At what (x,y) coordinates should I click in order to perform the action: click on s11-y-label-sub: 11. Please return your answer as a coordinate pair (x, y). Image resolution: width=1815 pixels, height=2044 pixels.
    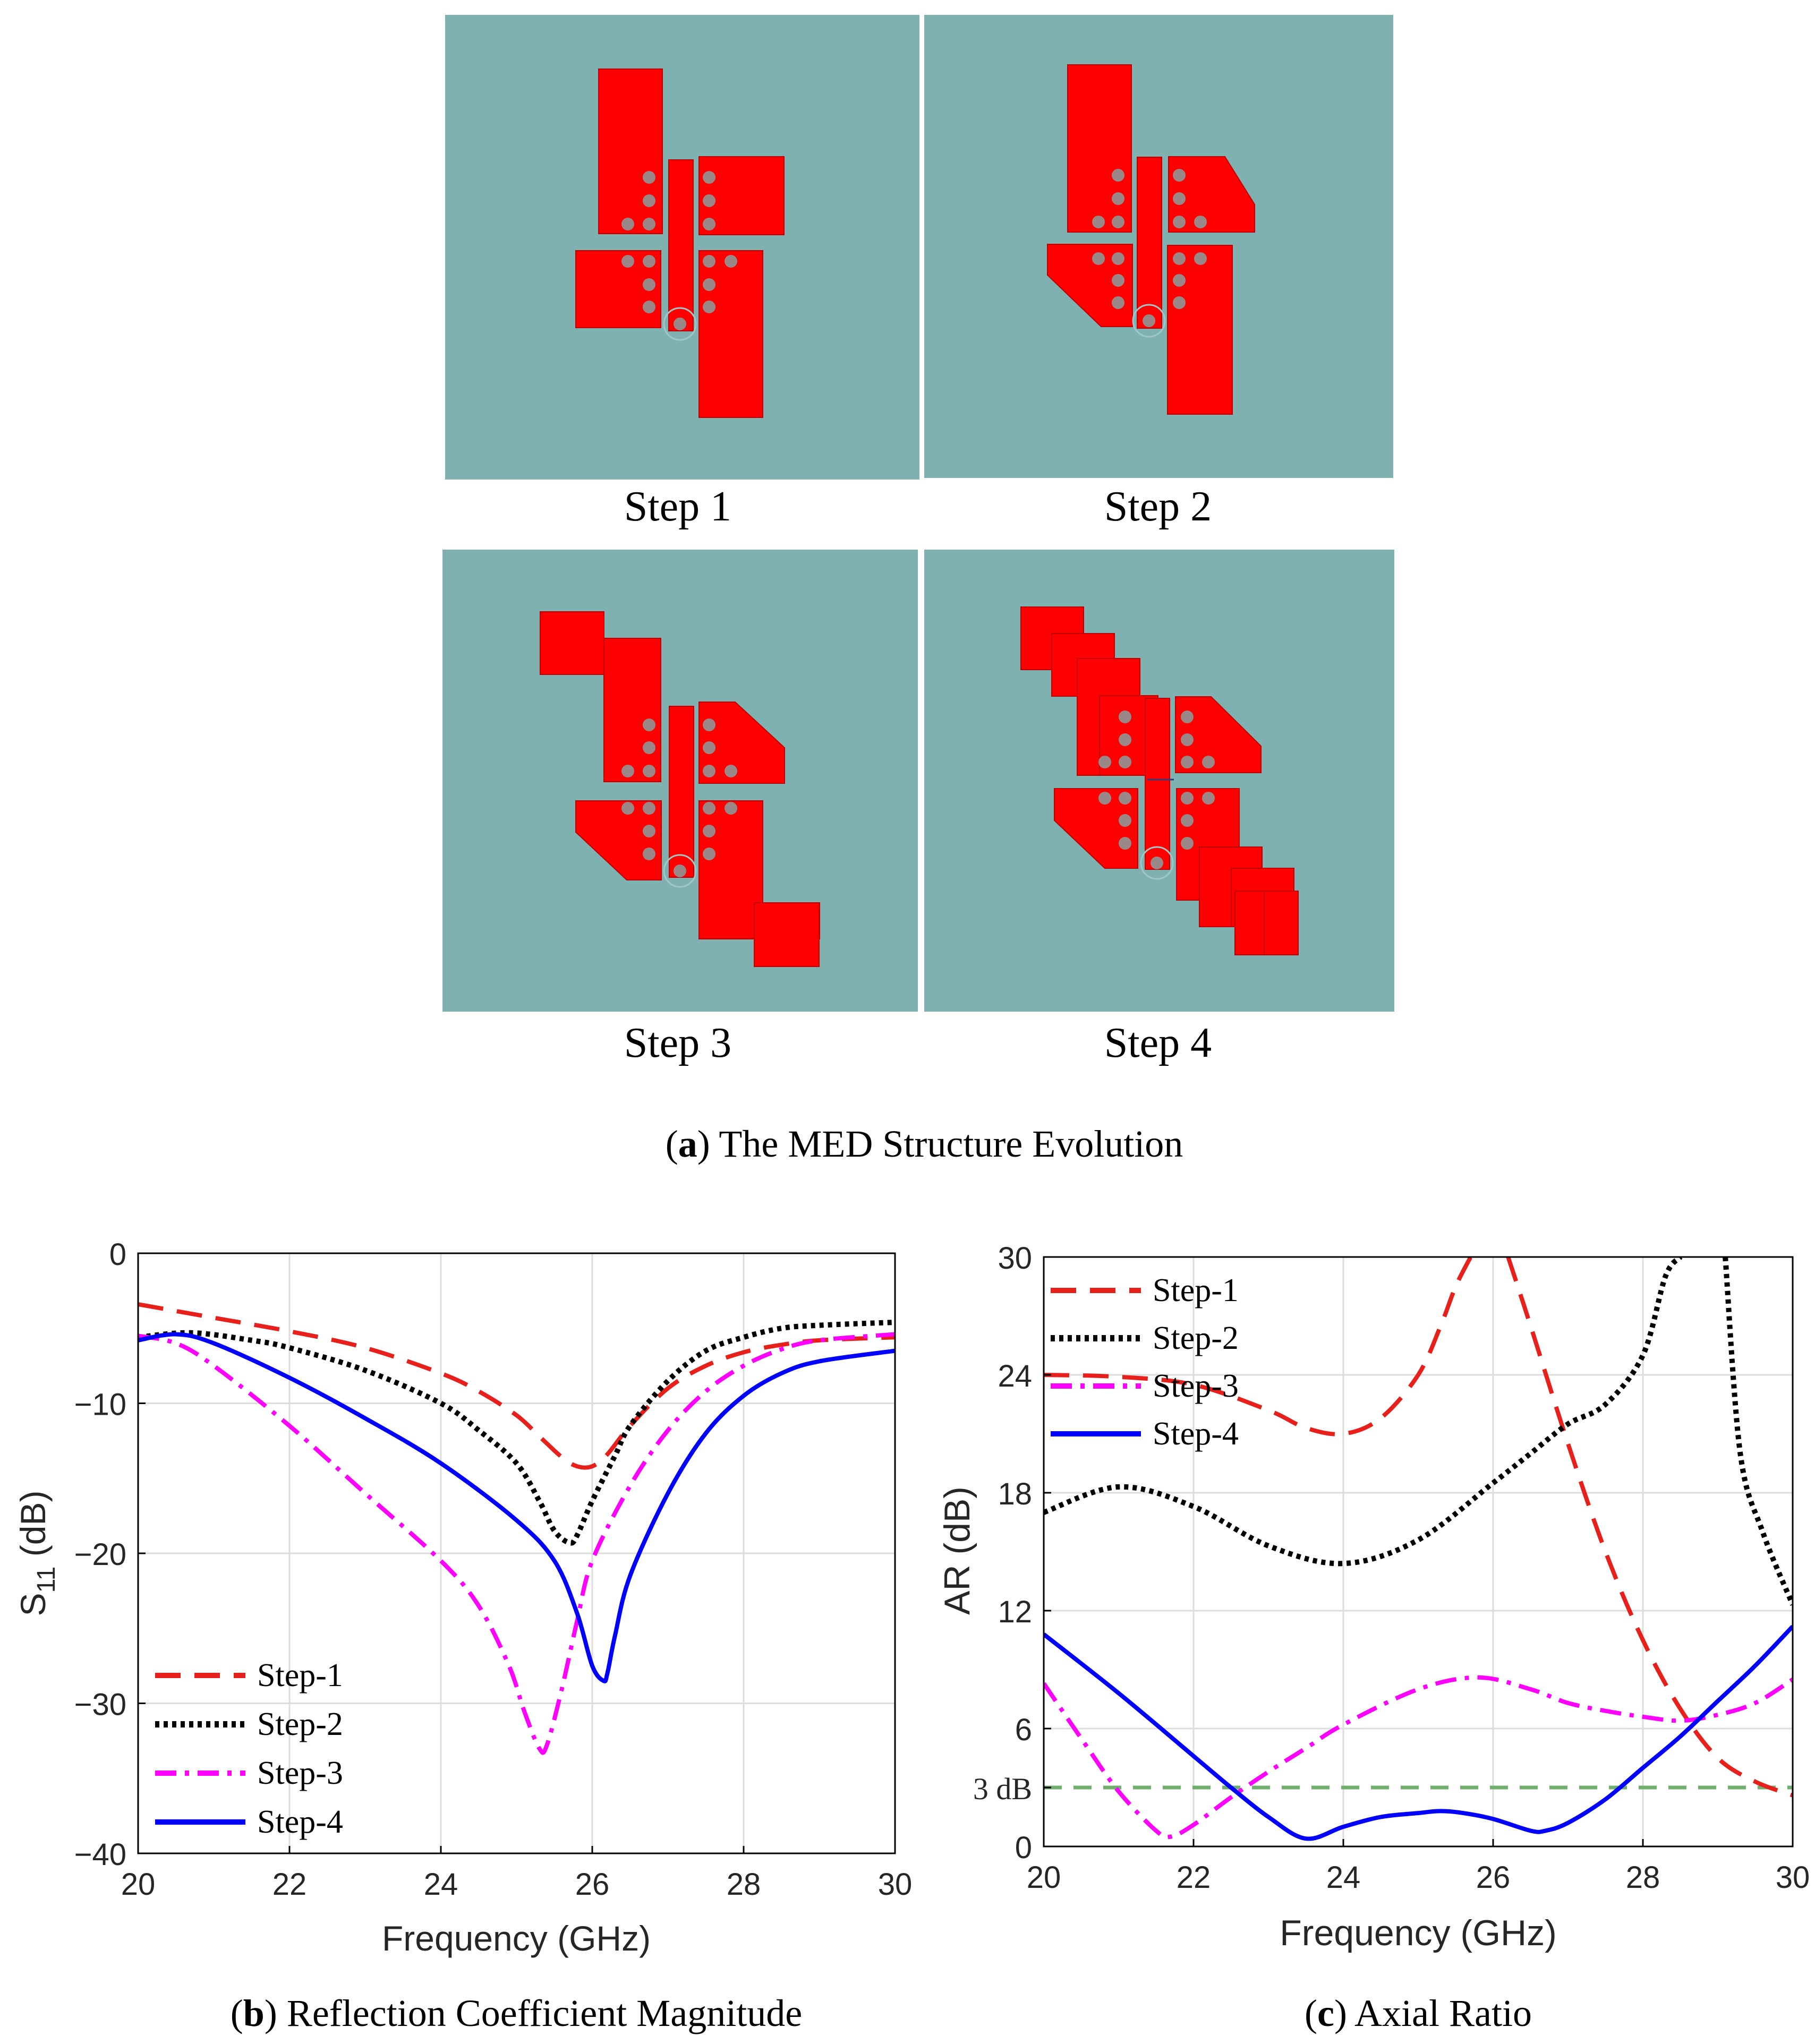
    Looking at the image, I should click on (46, 1580).